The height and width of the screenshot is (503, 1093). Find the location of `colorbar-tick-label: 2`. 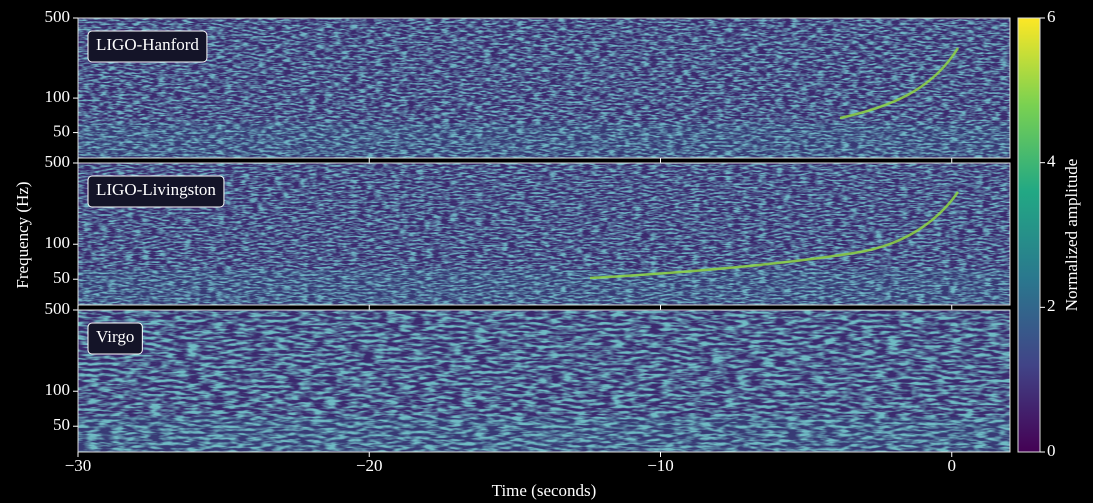

colorbar-tick-label: 2 is located at coordinates (1051, 305).